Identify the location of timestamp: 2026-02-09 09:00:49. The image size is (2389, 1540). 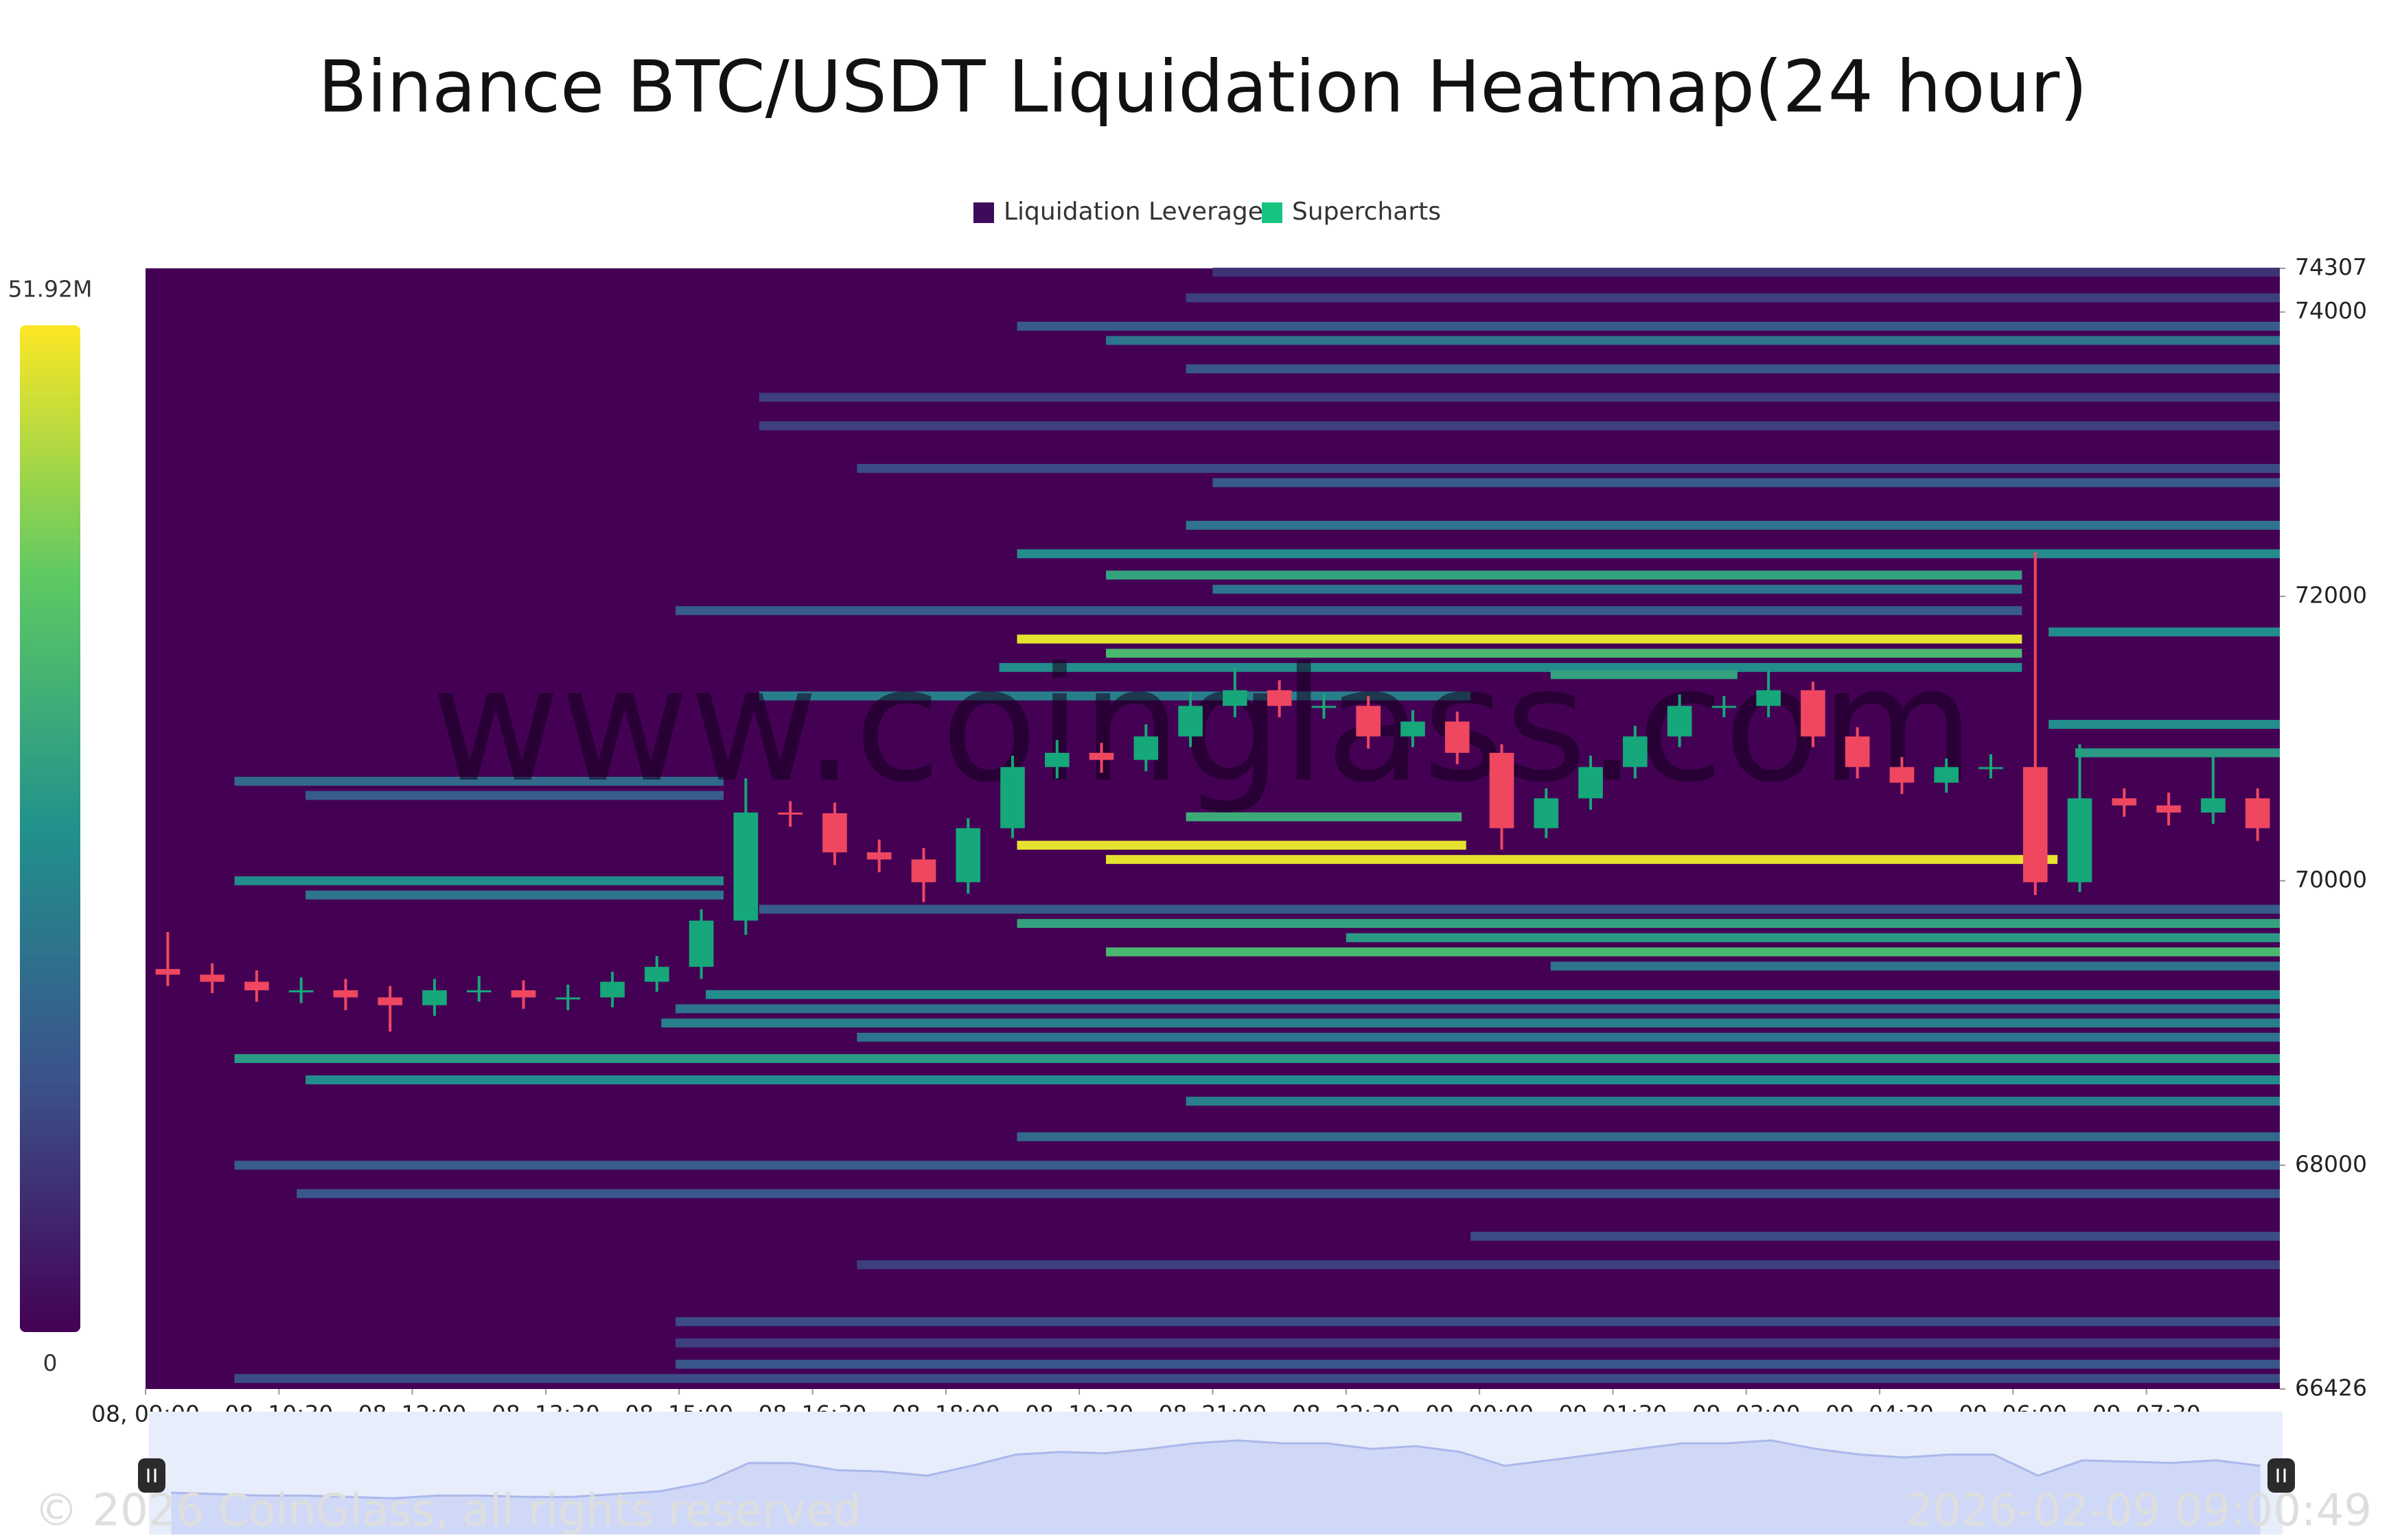
(2138, 1511).